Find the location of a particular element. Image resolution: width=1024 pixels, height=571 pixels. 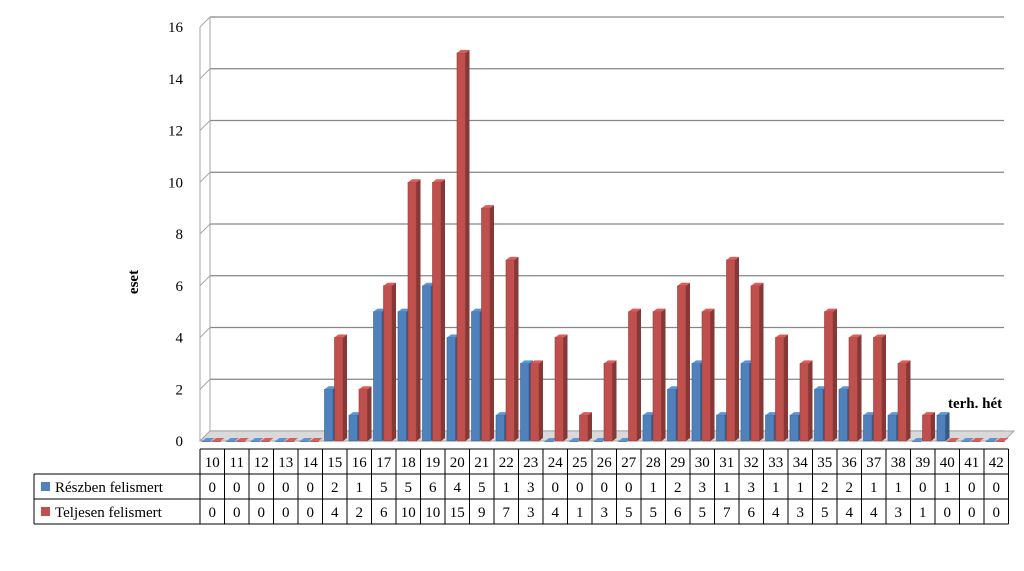

y-tick-label: 14 is located at coordinates (176, 80).